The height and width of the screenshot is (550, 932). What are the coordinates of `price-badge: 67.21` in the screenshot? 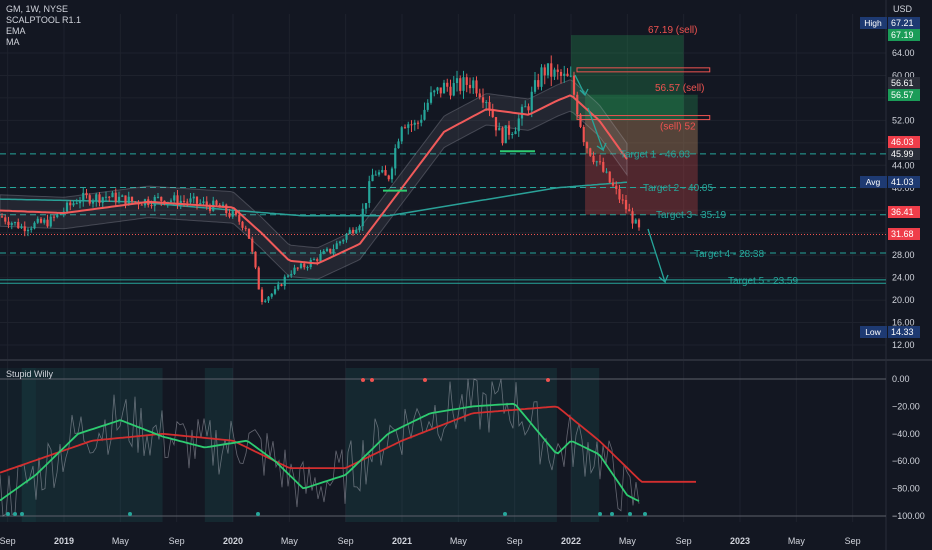 It's located at (902, 23).